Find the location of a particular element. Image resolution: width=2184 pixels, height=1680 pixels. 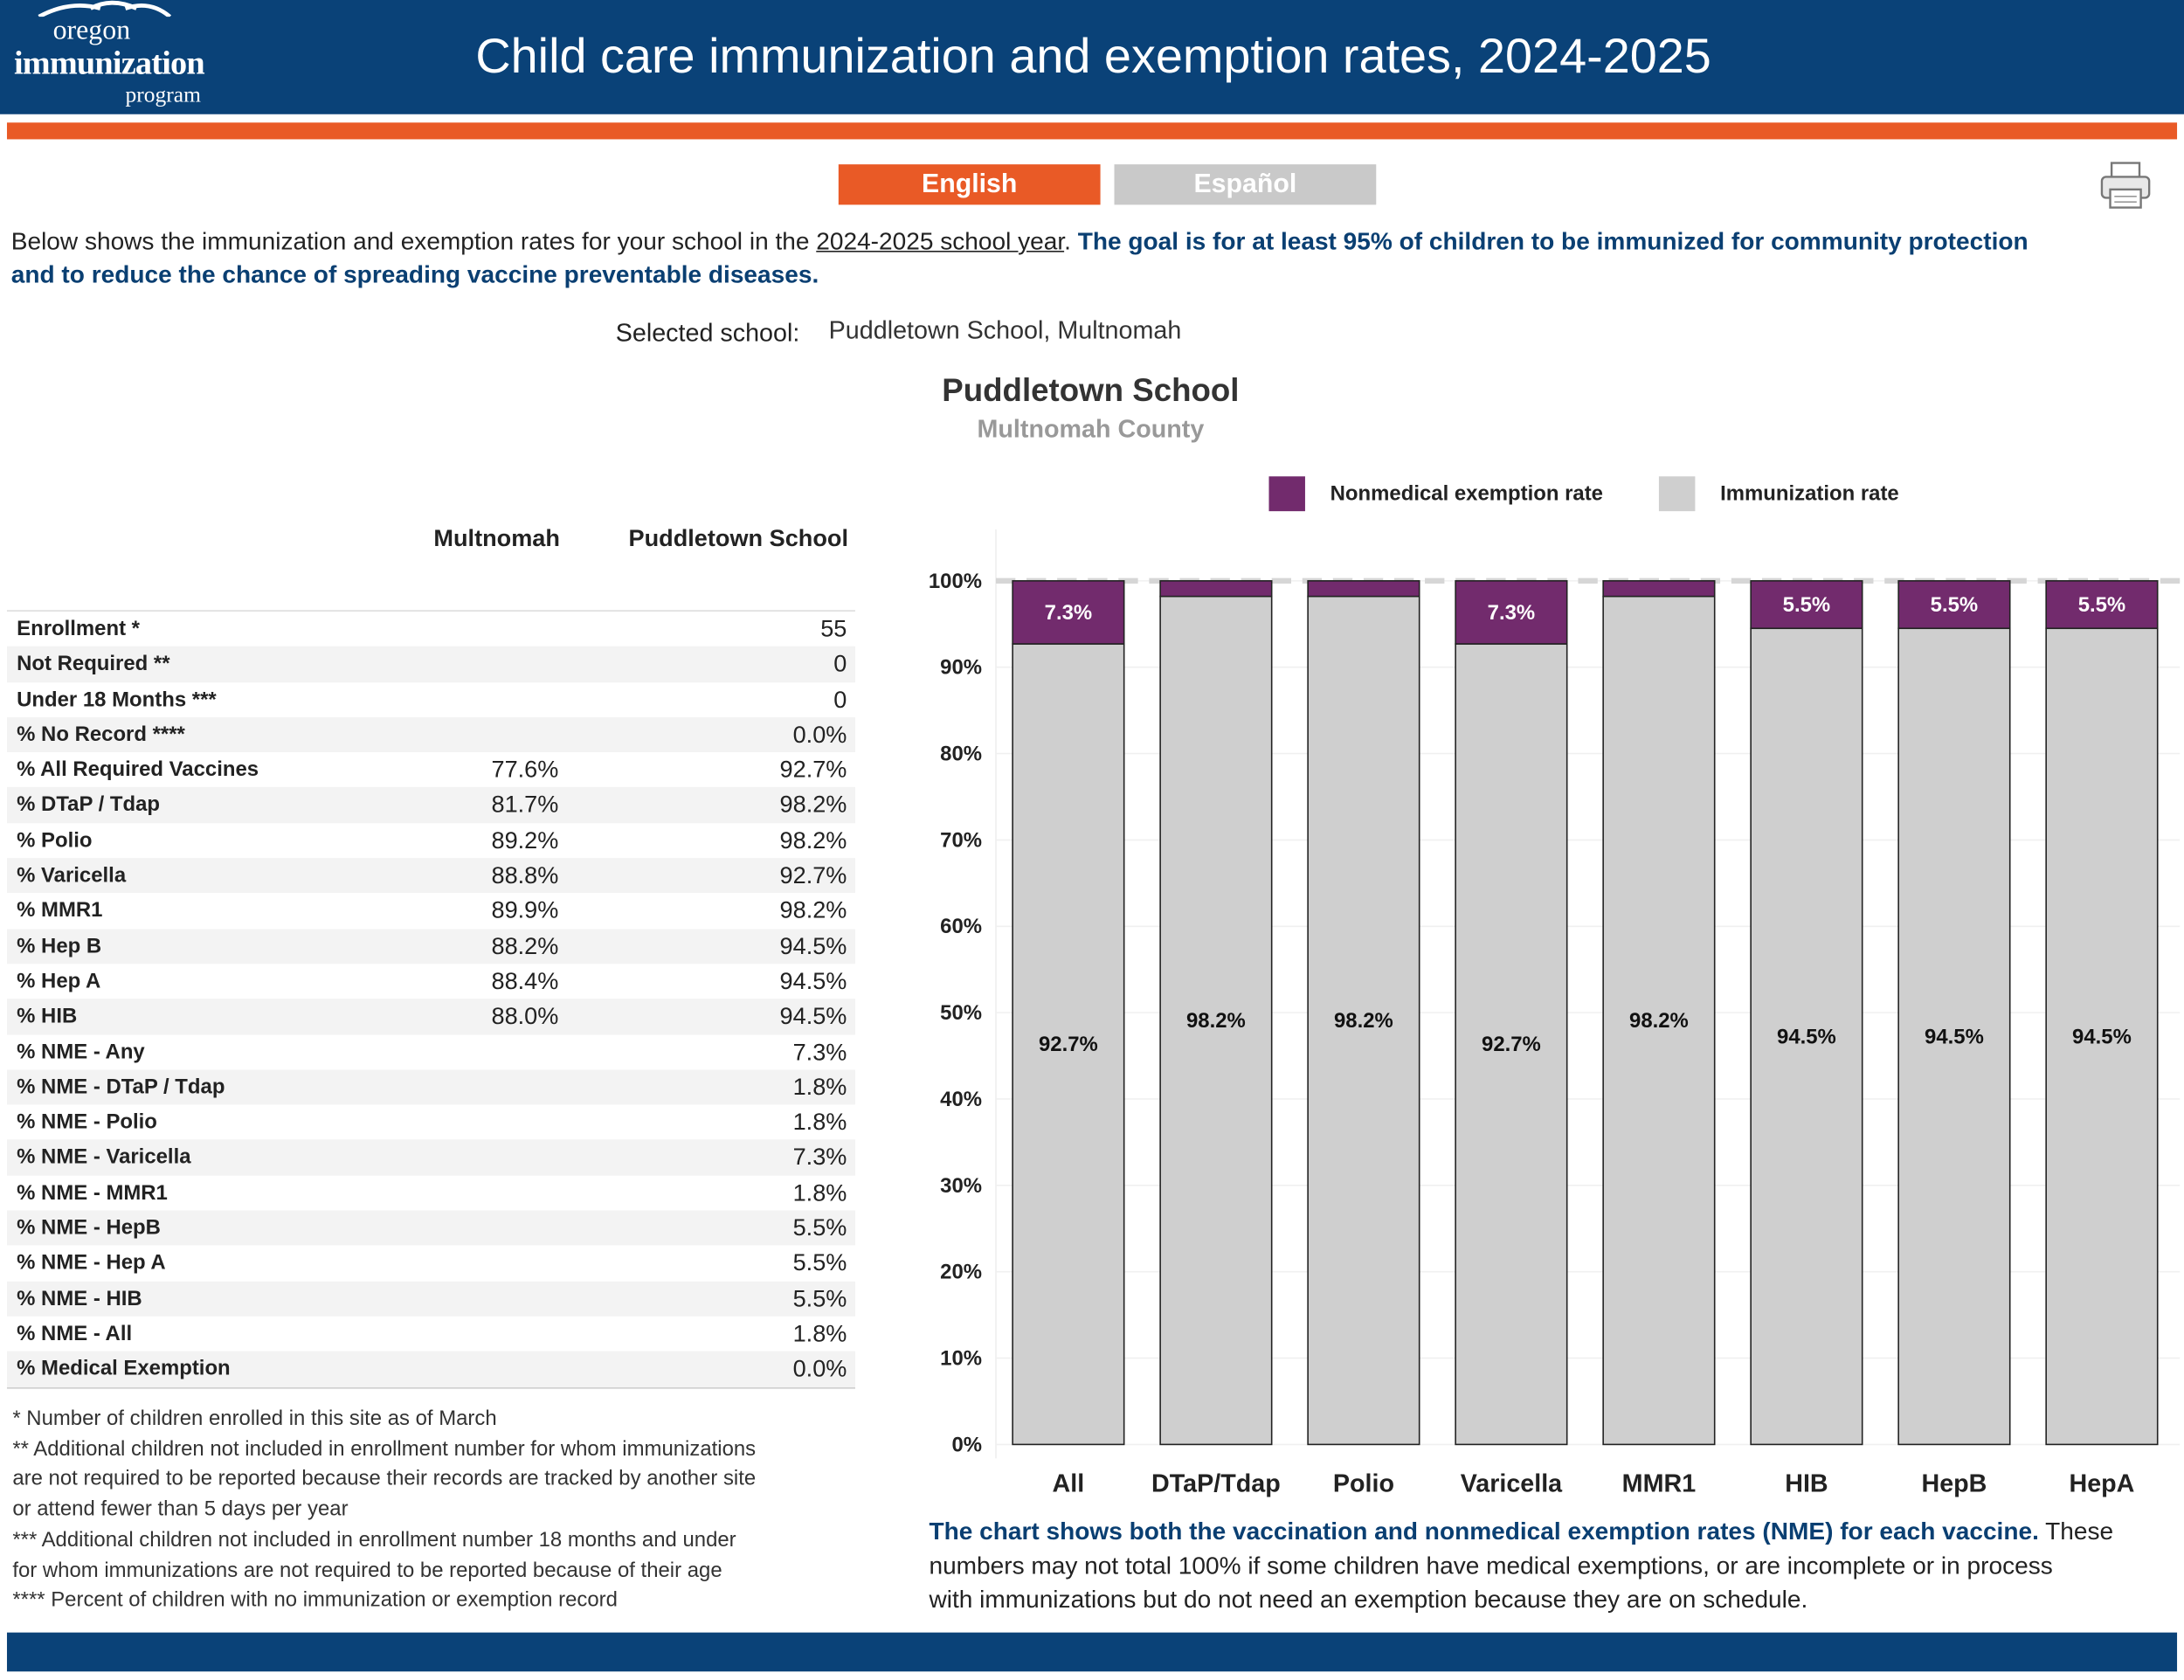

row-label: % NME - Varicella is located at coordinates (104, 1157).